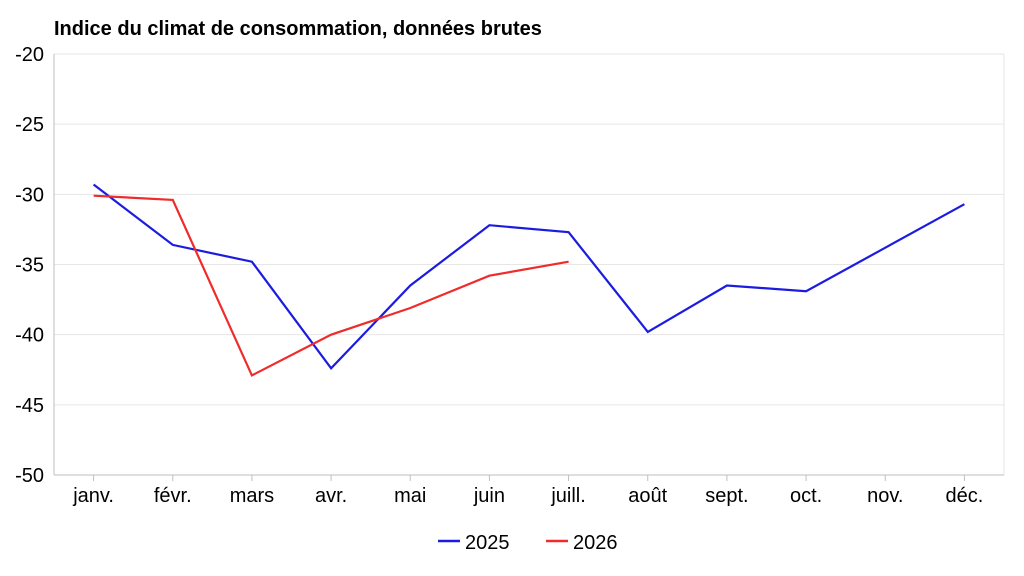 The image size is (1024, 576). What do you see at coordinates (29, 476) in the screenshot?
I see `y-tick-label: -50` at bounding box center [29, 476].